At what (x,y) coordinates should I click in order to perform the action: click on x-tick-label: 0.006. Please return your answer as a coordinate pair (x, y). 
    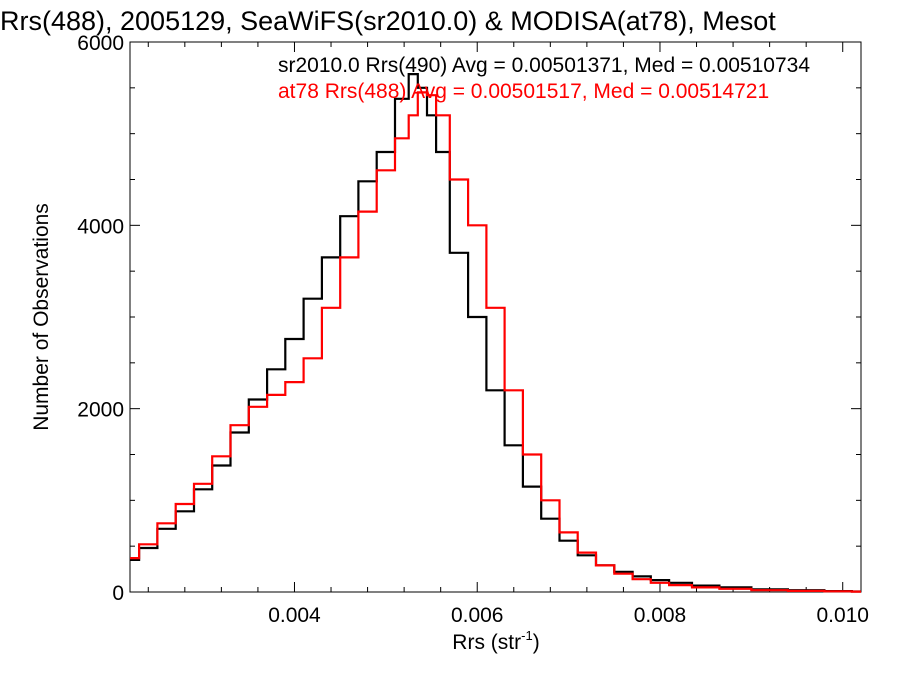
    Looking at the image, I should click on (477, 615).